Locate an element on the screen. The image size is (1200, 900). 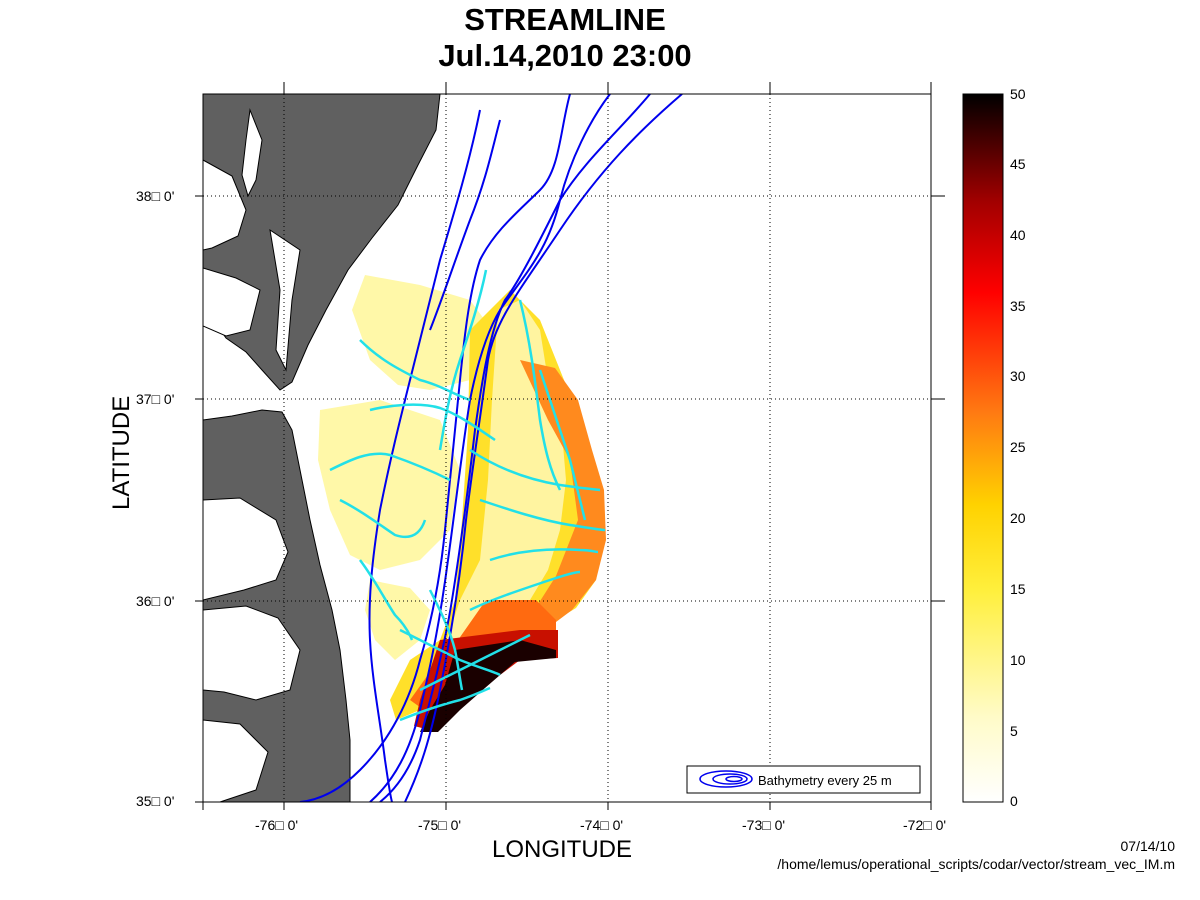
colorbar-tick-label: 0 is located at coordinates (1014, 801).